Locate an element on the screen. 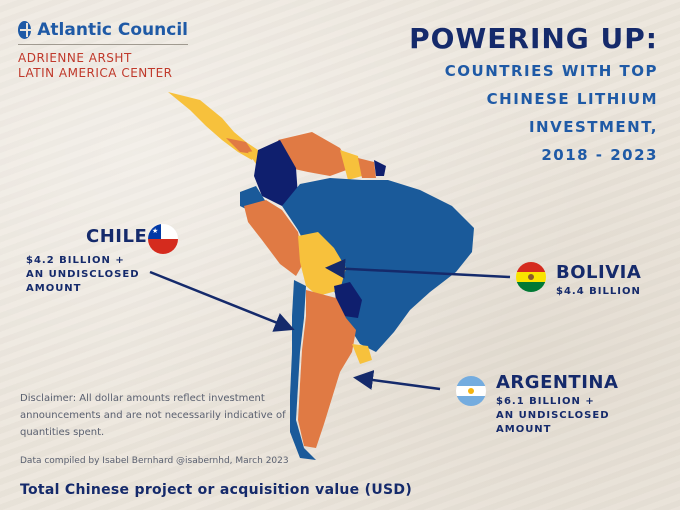  region-honduras is located at coordinates (240, 146).